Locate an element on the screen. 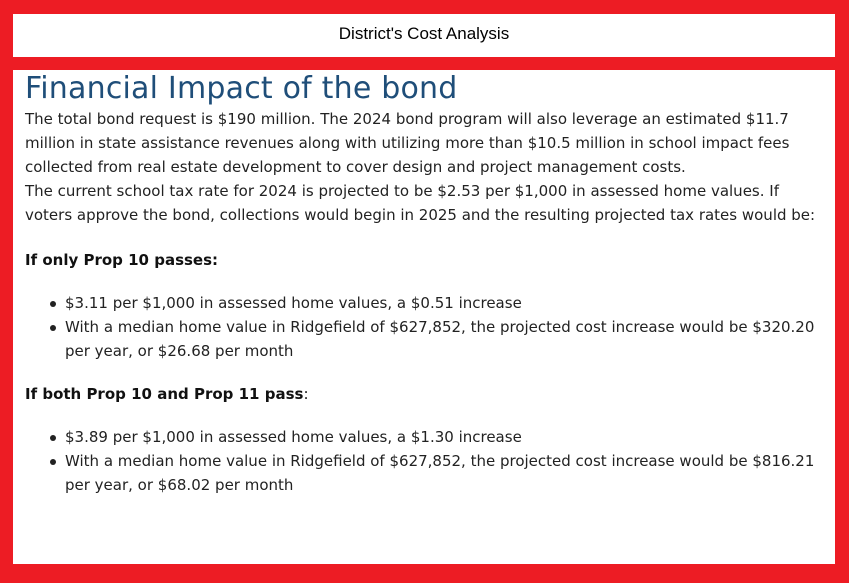  heading-colon: : is located at coordinates (306, 394).